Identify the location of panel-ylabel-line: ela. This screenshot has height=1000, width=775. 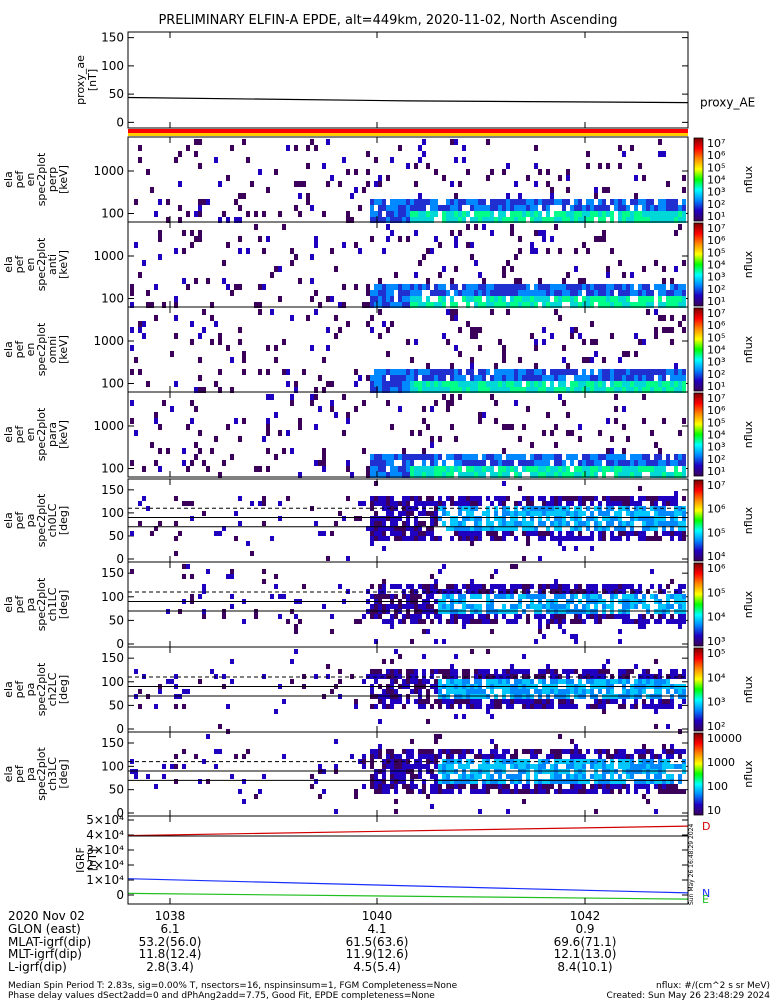
(8, 179).